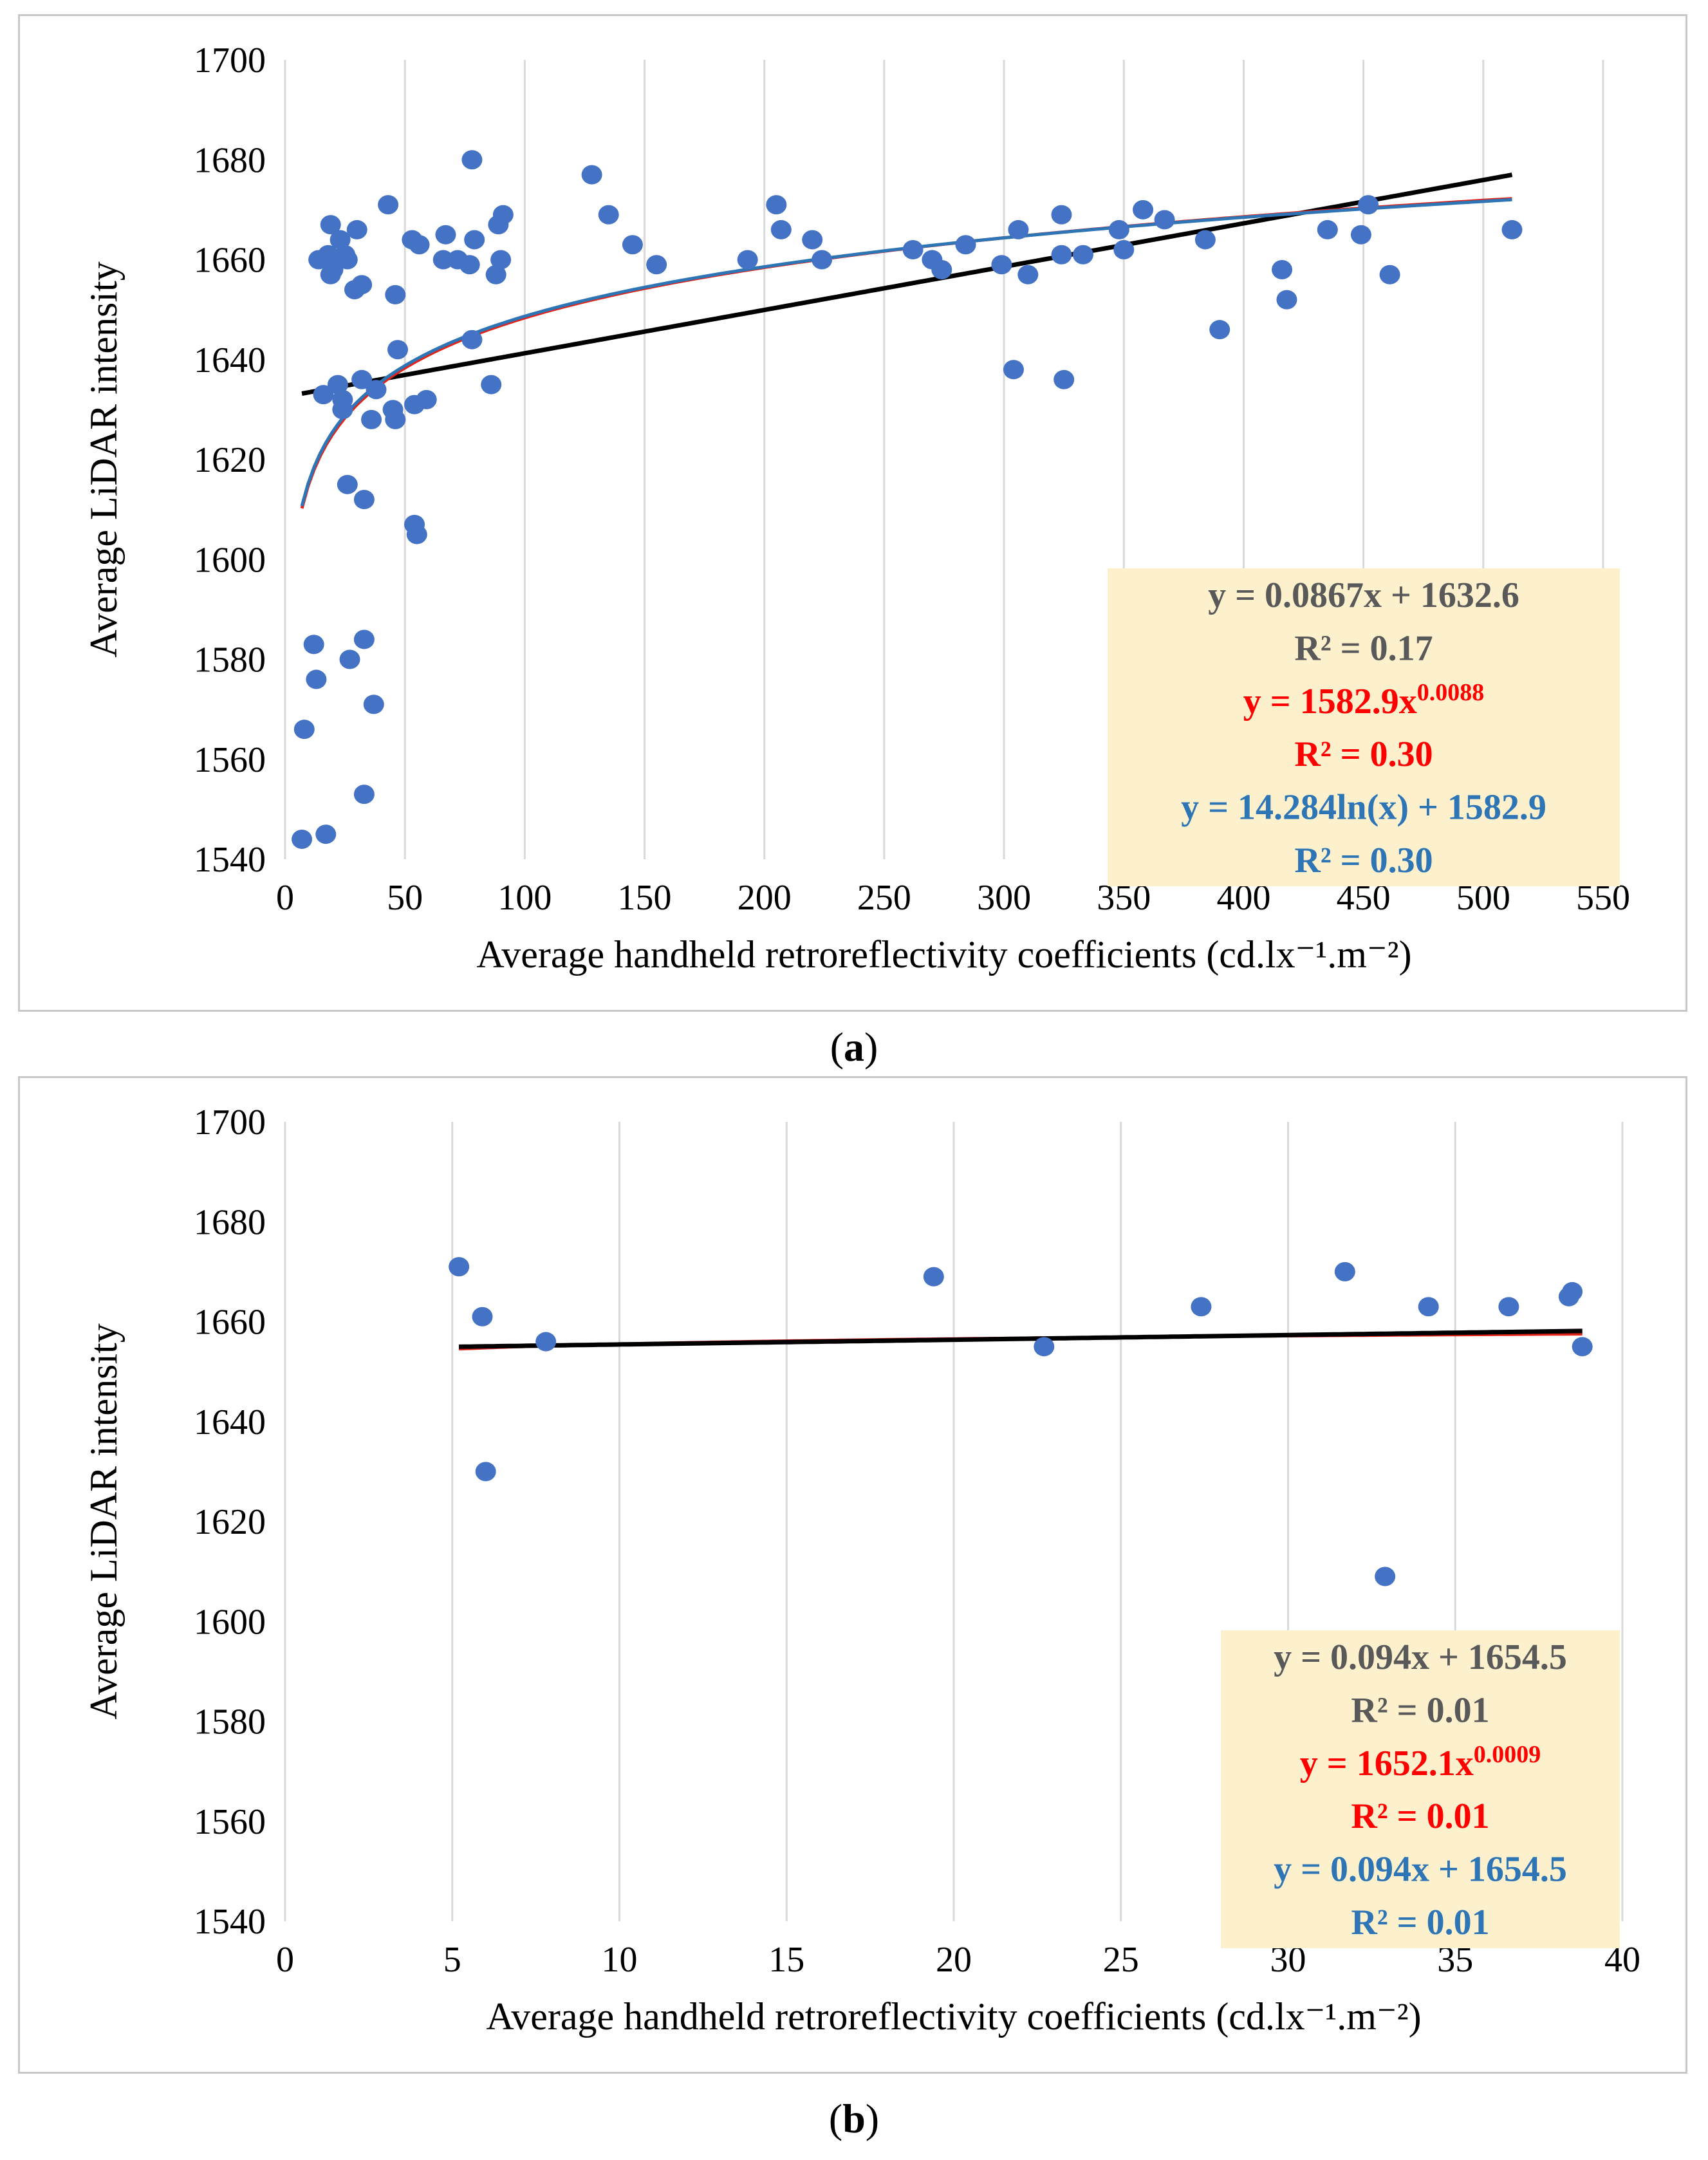 This screenshot has height=2160, width=1708. Describe the element at coordinates (230, 560) in the screenshot. I see `y-tick-label: 1600` at that location.